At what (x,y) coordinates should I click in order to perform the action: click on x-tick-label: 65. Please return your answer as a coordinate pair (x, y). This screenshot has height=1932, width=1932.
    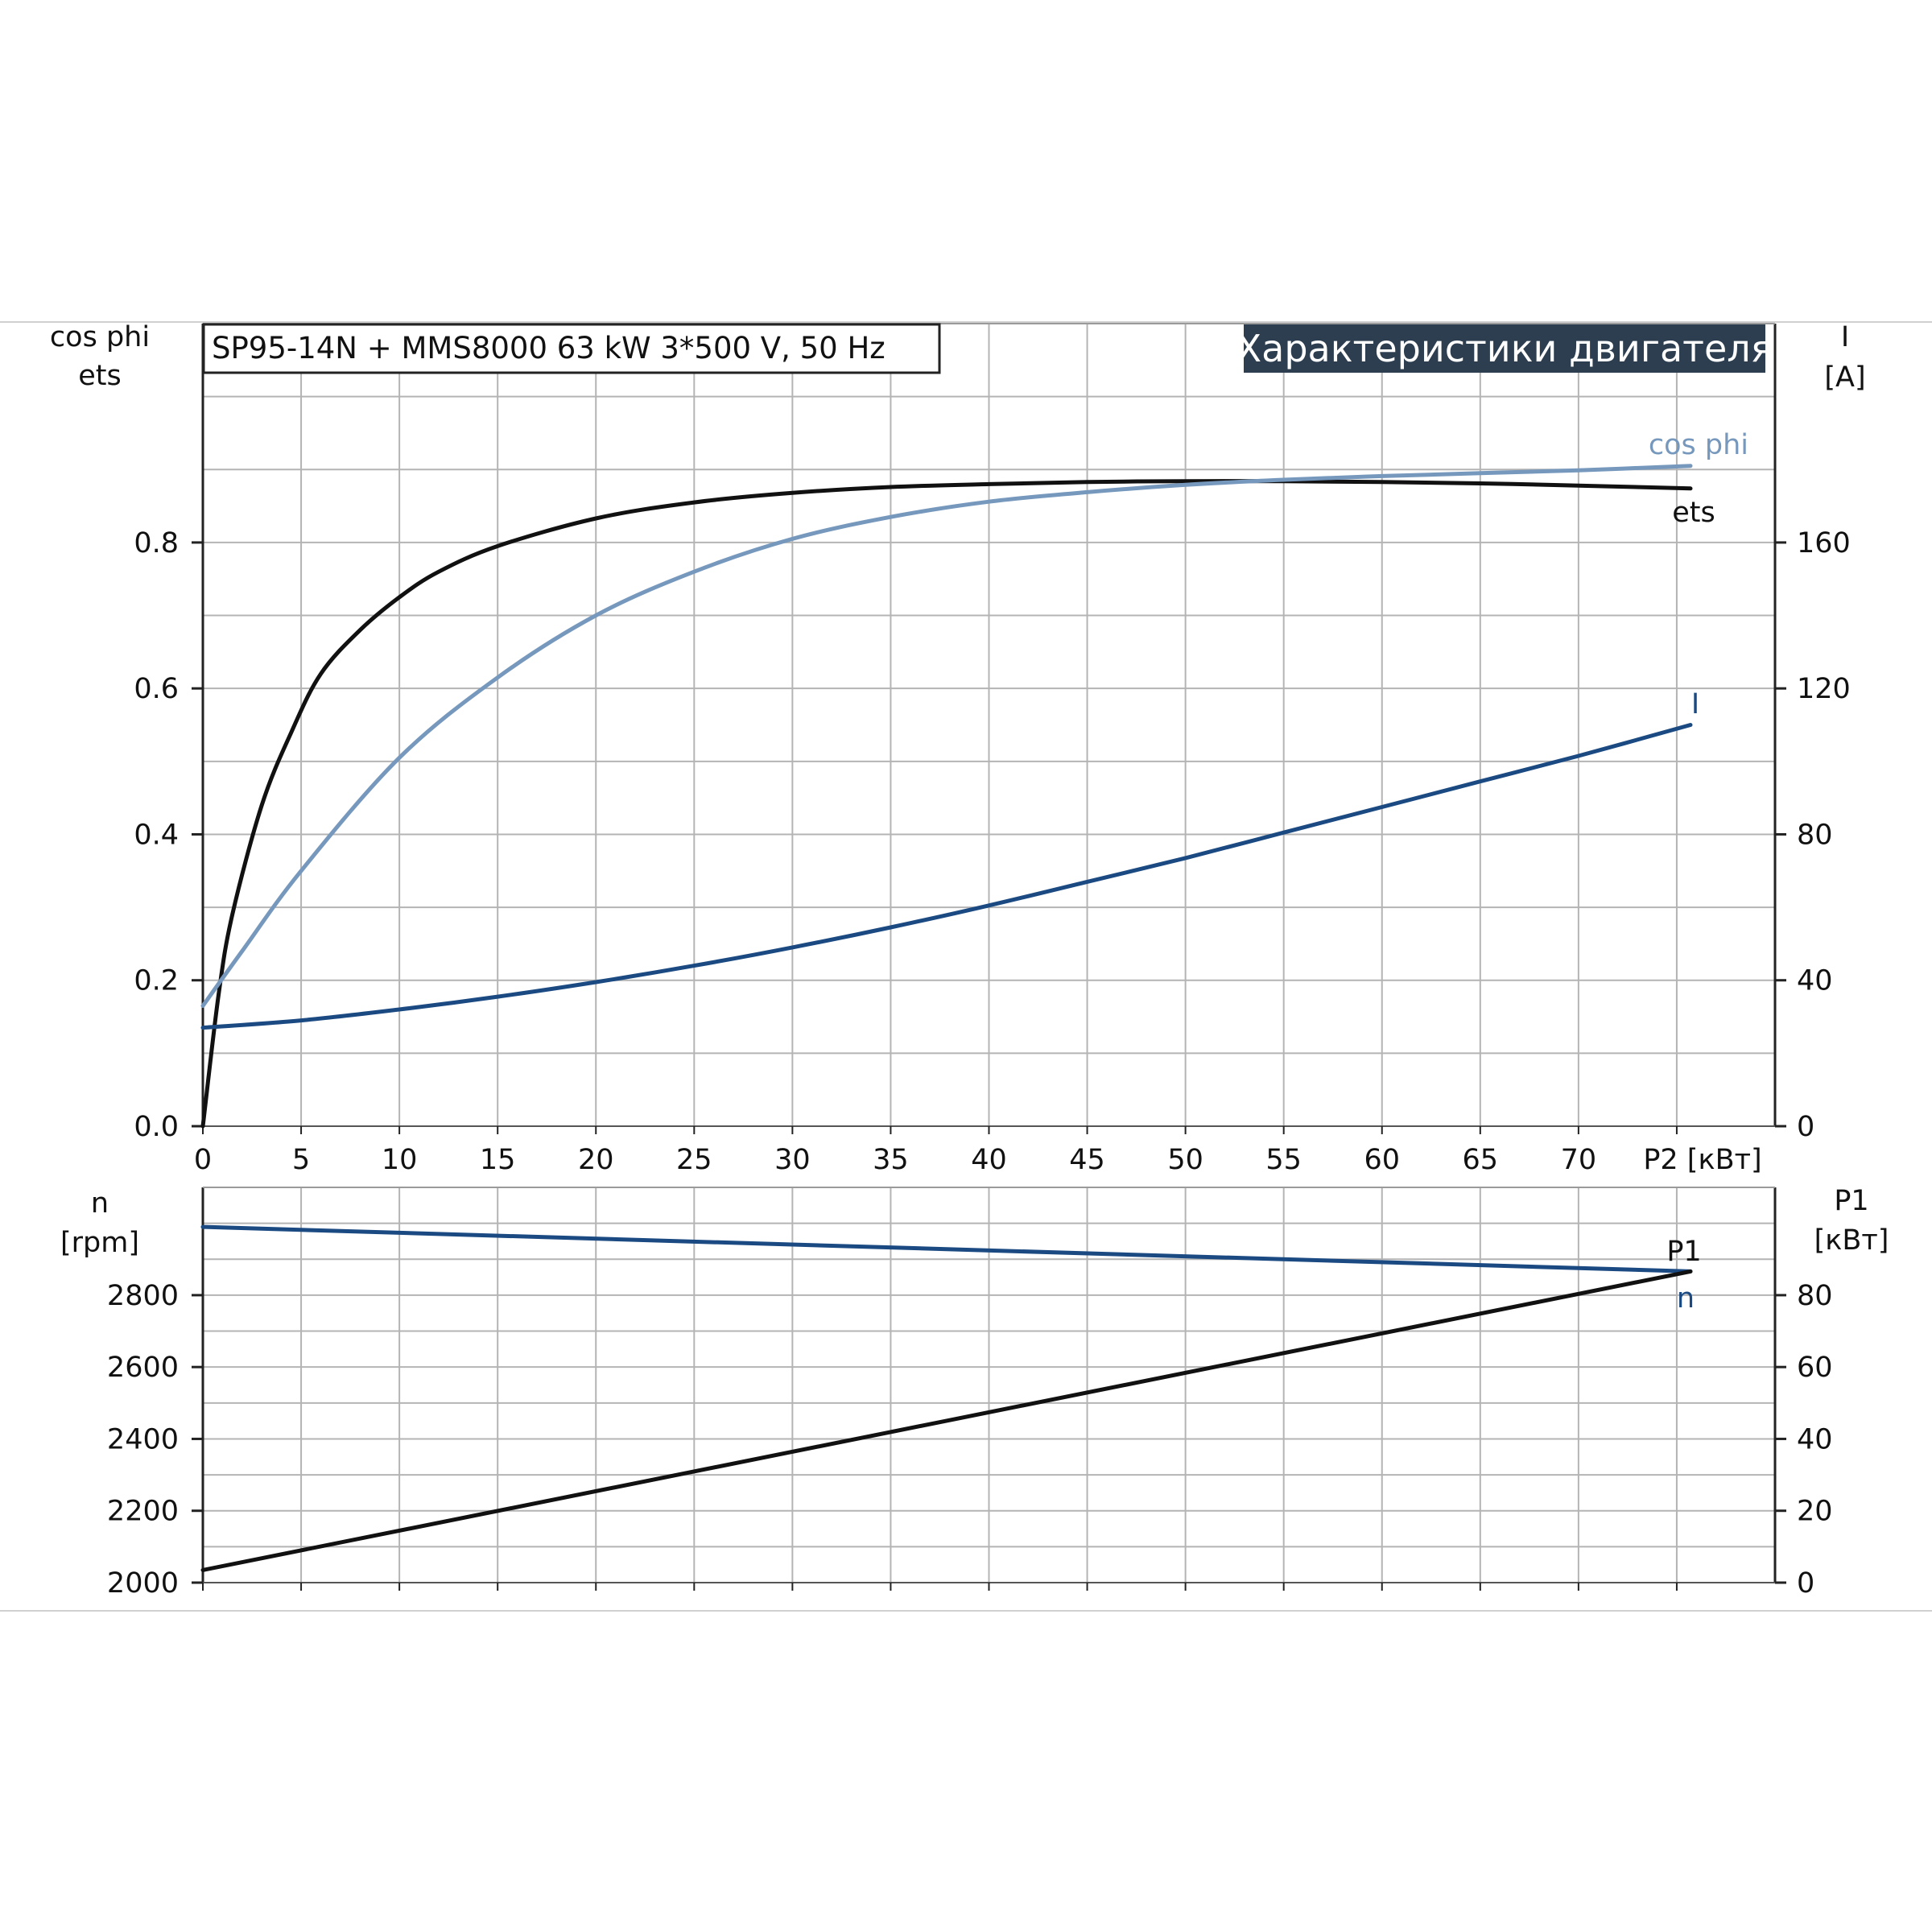
    Looking at the image, I should click on (1481, 1160).